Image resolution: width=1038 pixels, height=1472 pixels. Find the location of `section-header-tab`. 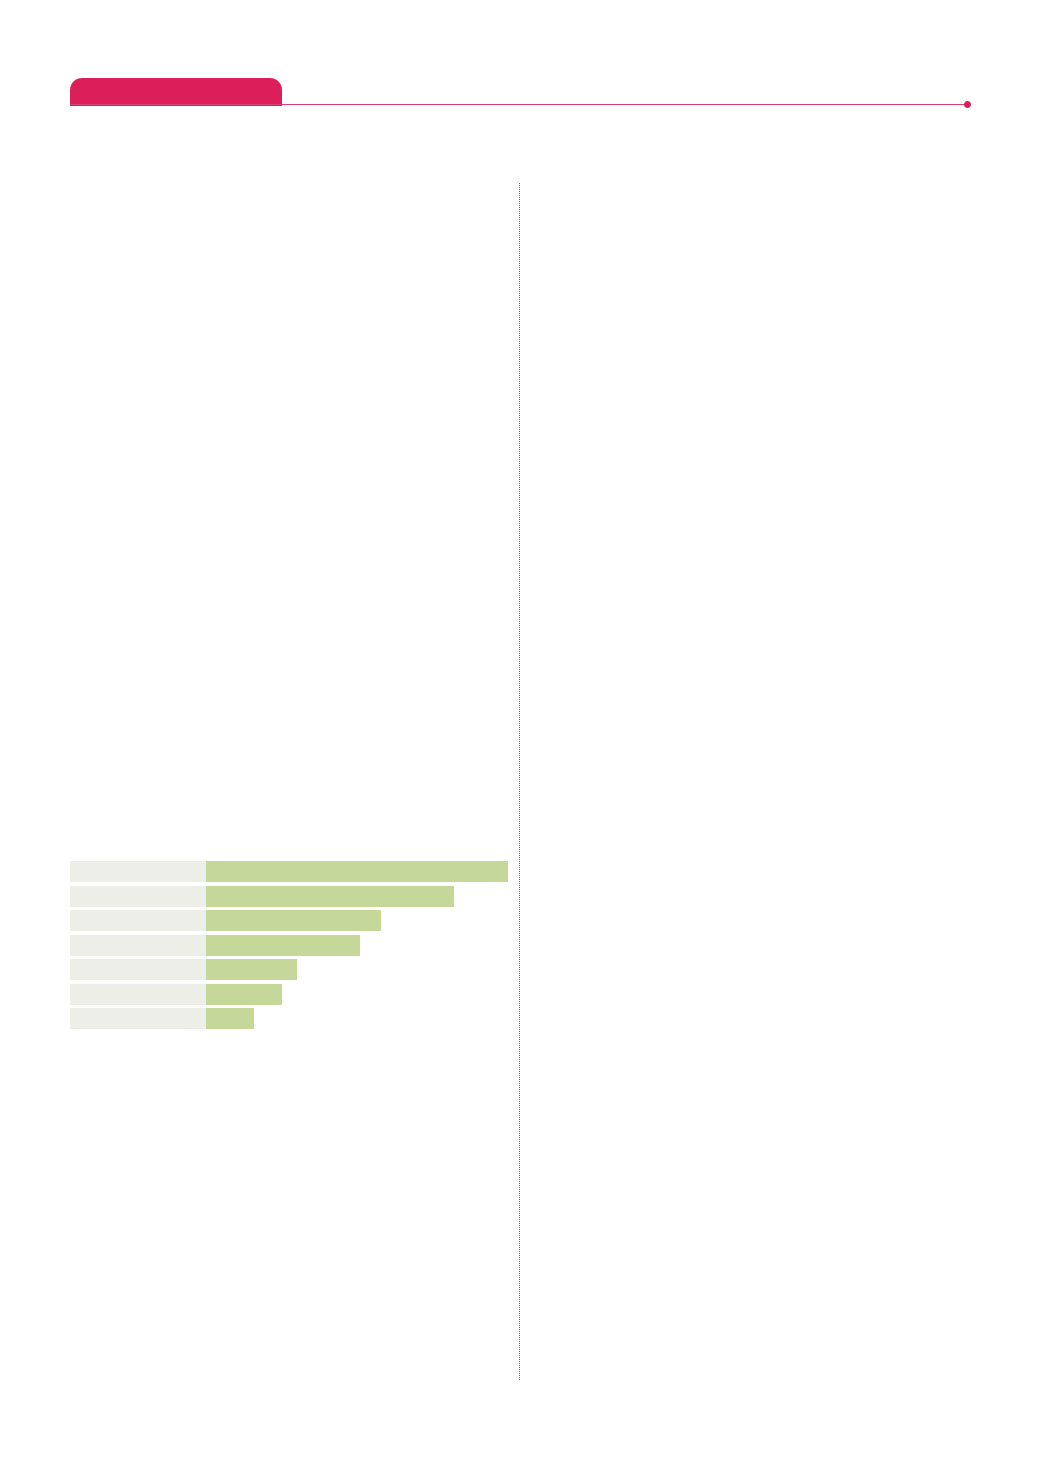

section-header-tab is located at coordinates (176, 92).